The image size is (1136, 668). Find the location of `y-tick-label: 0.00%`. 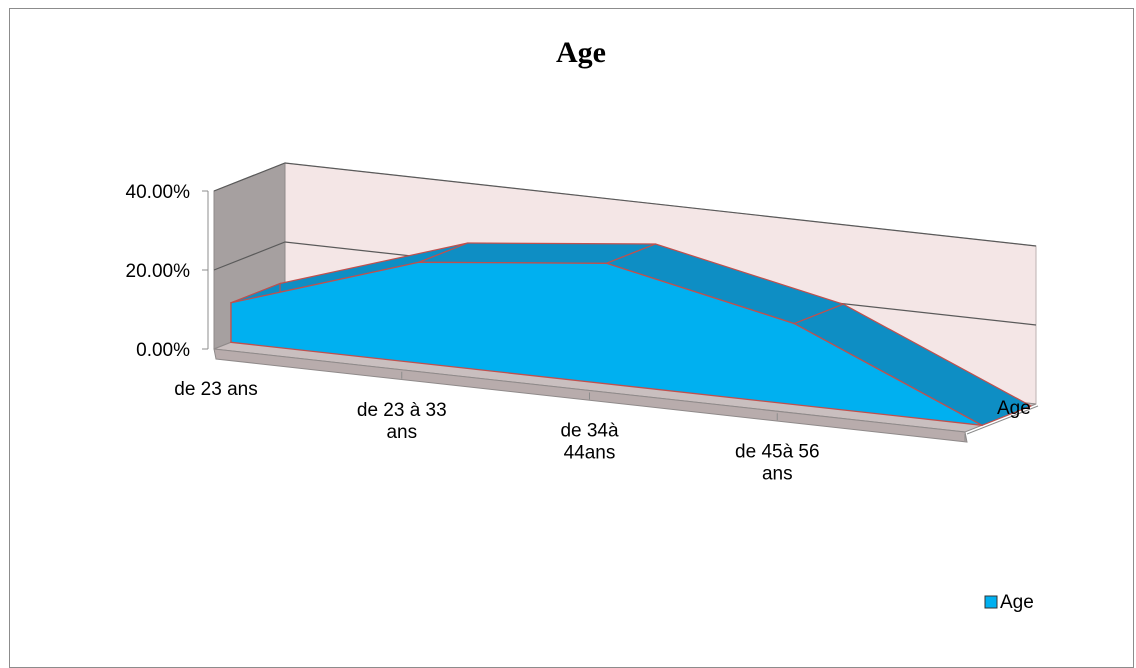

y-tick-label: 0.00% is located at coordinates (163, 350).